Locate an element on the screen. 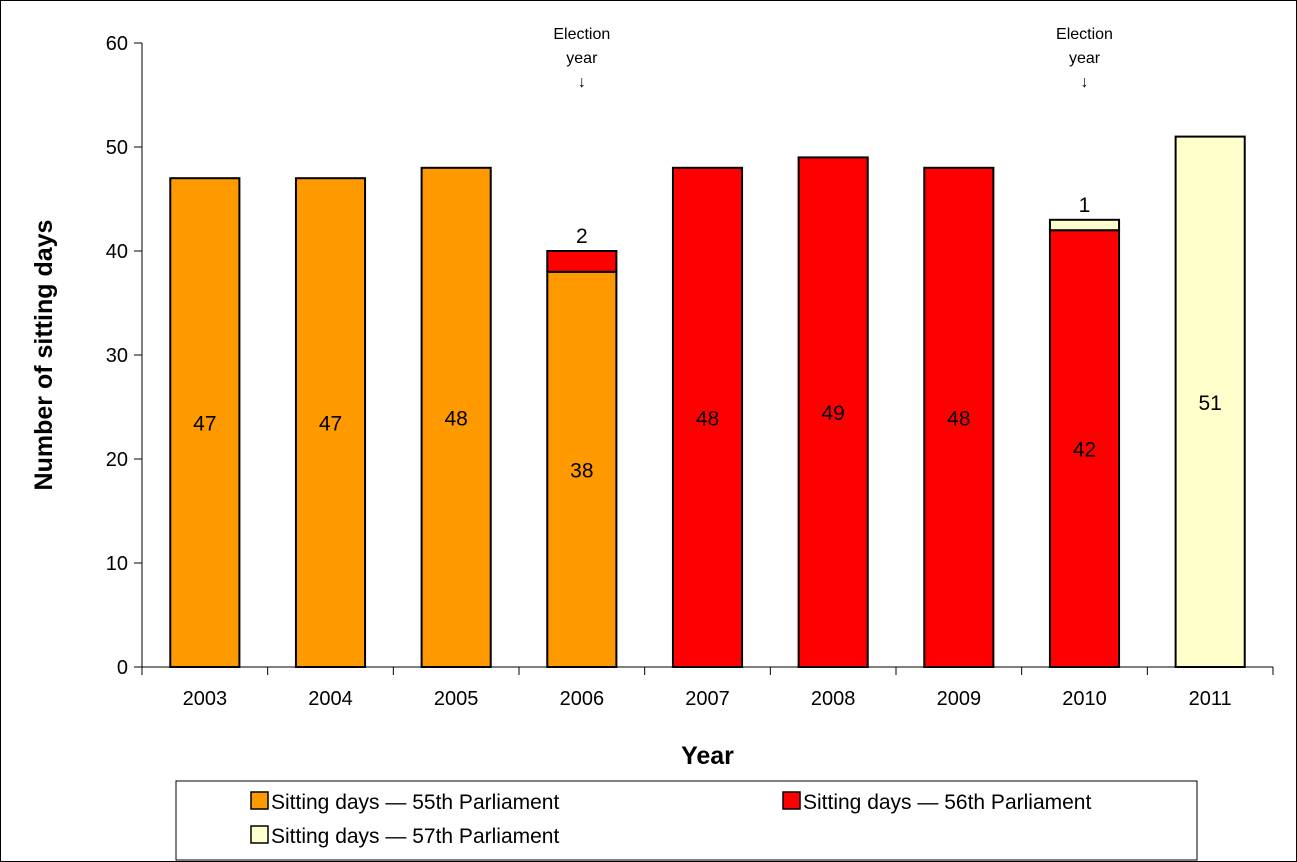  data-label: 1 is located at coordinates (1085, 205).